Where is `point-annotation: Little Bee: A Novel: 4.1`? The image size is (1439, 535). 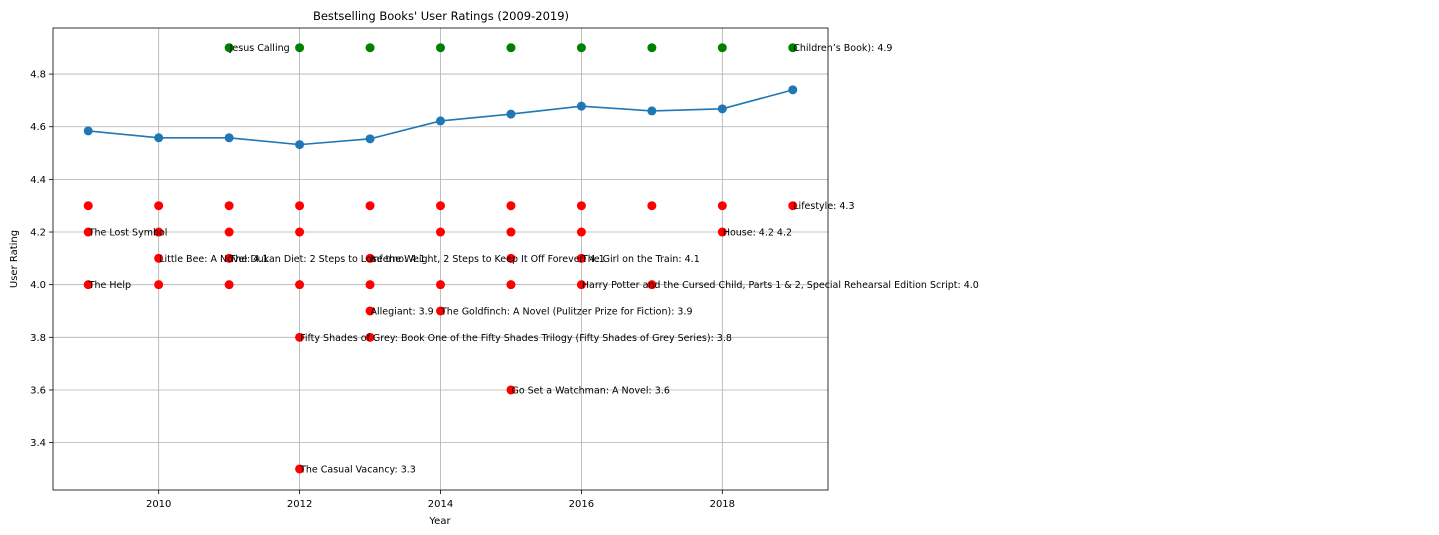
point-annotation: Little Bee: A Novel: 4.1 is located at coordinates (213, 259).